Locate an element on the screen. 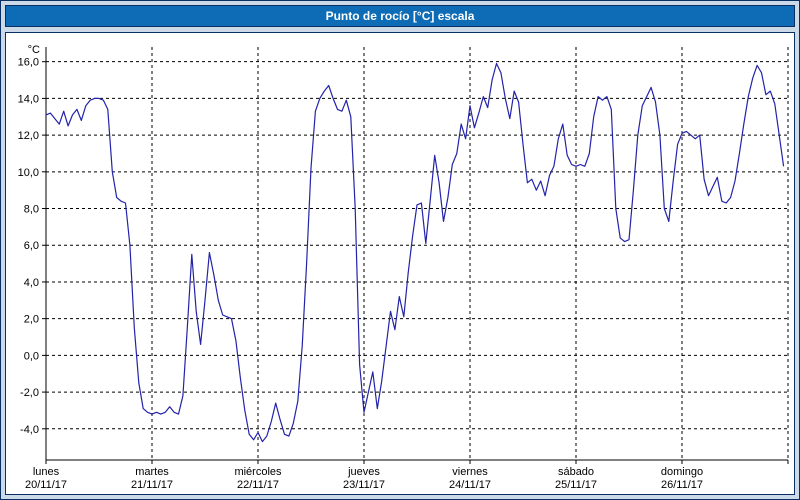  x-day-label: sábado is located at coordinates (576, 472).